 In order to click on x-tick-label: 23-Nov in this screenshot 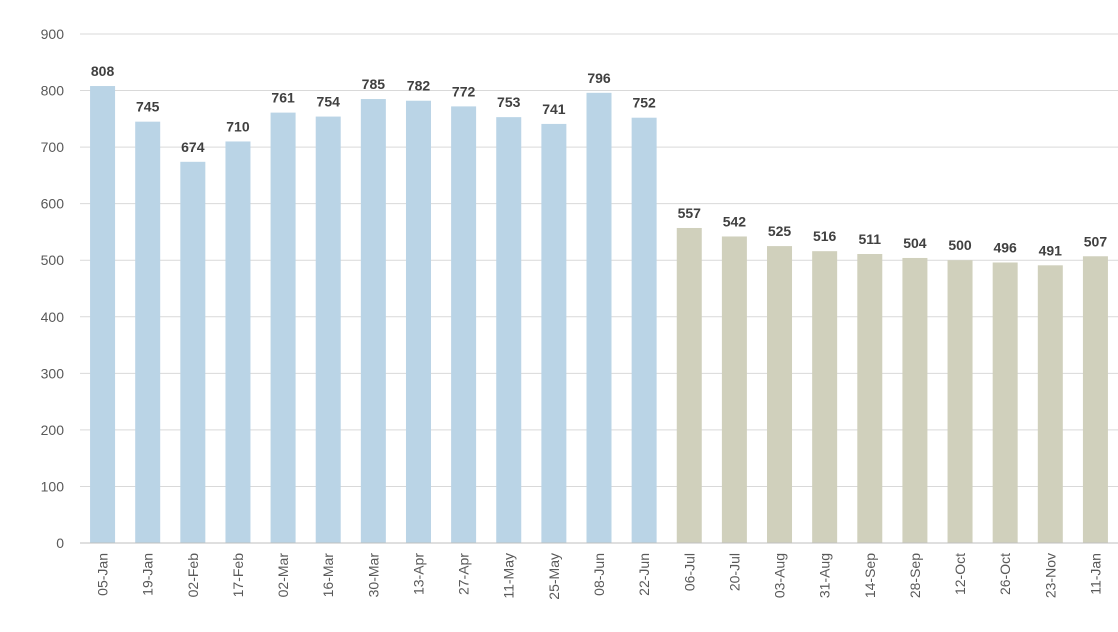, I will do `click(1050, 575)`.